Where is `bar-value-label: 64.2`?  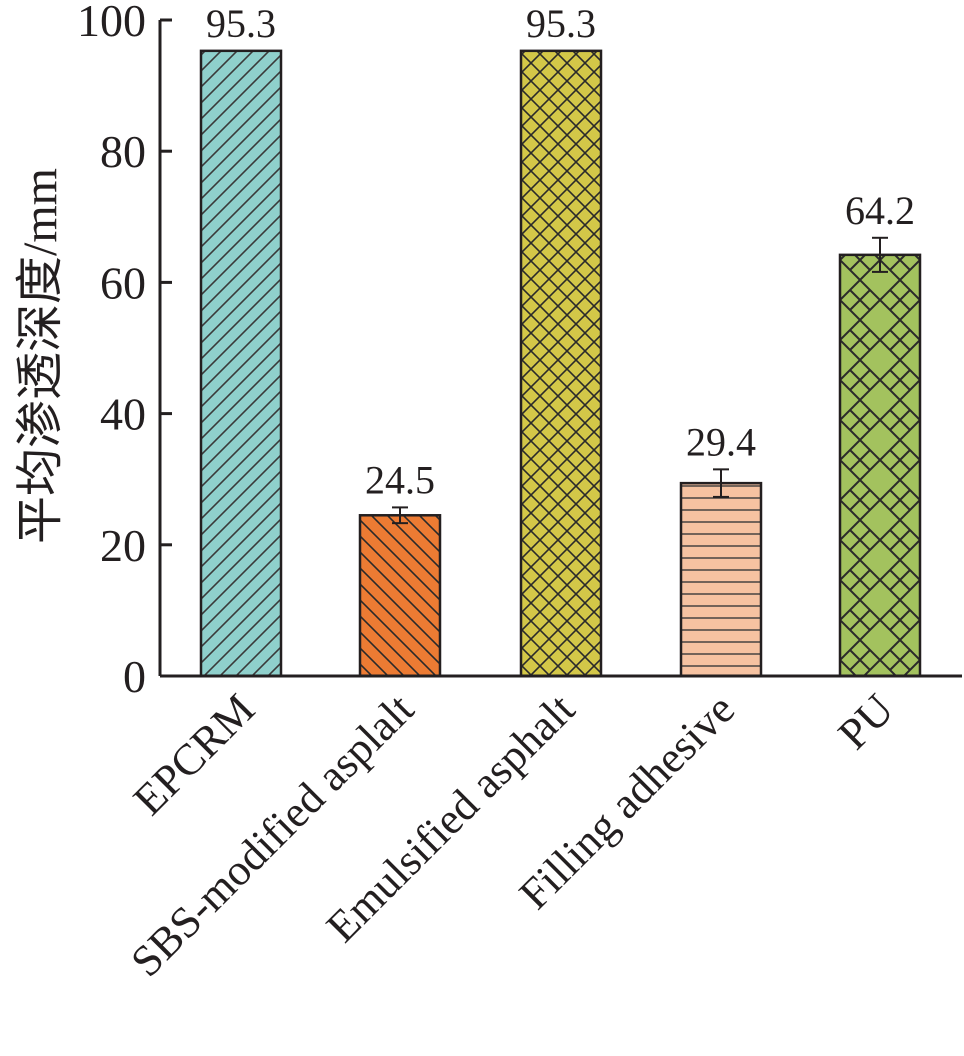 bar-value-label: 64.2 is located at coordinates (880, 210).